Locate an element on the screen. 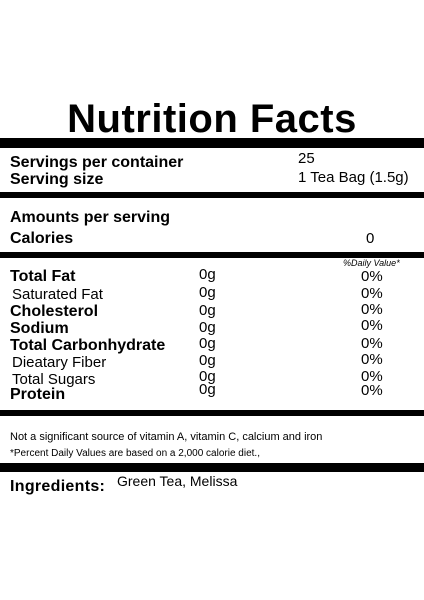 The image size is (424, 600). calories-label: Calories is located at coordinates (41, 239).